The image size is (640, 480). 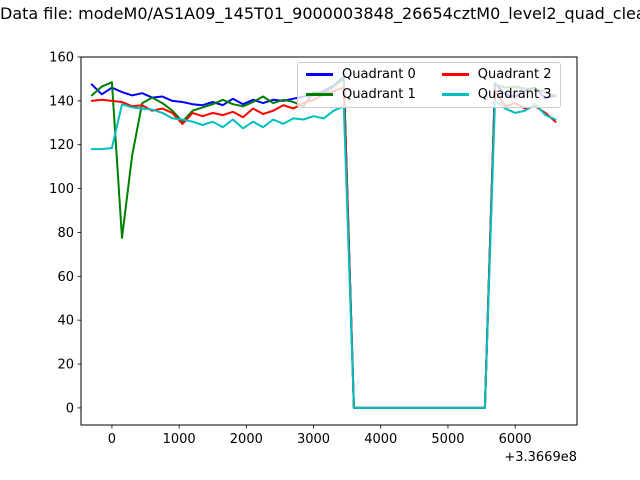 I want to click on legend-entry-quadrant-1: Quadrant 1, so click(x=361, y=95).